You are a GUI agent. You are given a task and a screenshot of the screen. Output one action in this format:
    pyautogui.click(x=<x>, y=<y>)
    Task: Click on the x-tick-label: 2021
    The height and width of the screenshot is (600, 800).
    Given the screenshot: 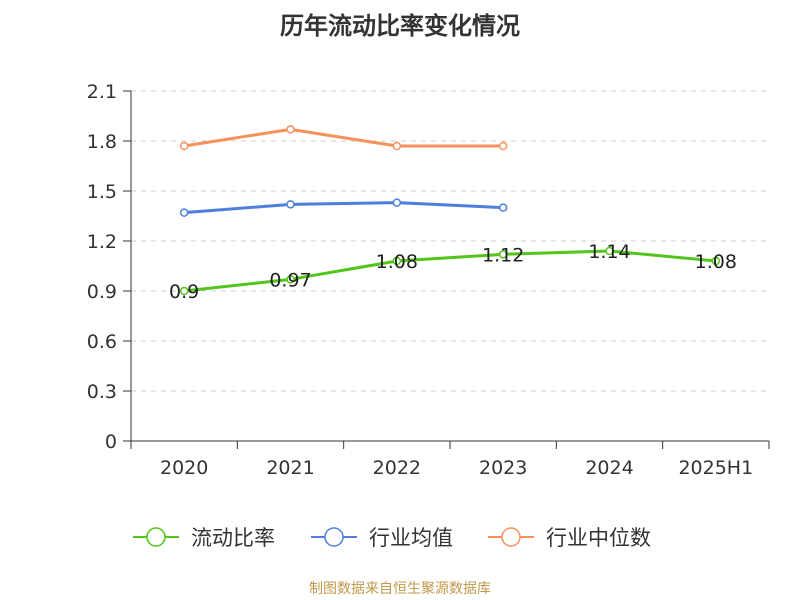 What is the action you would take?
    pyautogui.click(x=290, y=468)
    